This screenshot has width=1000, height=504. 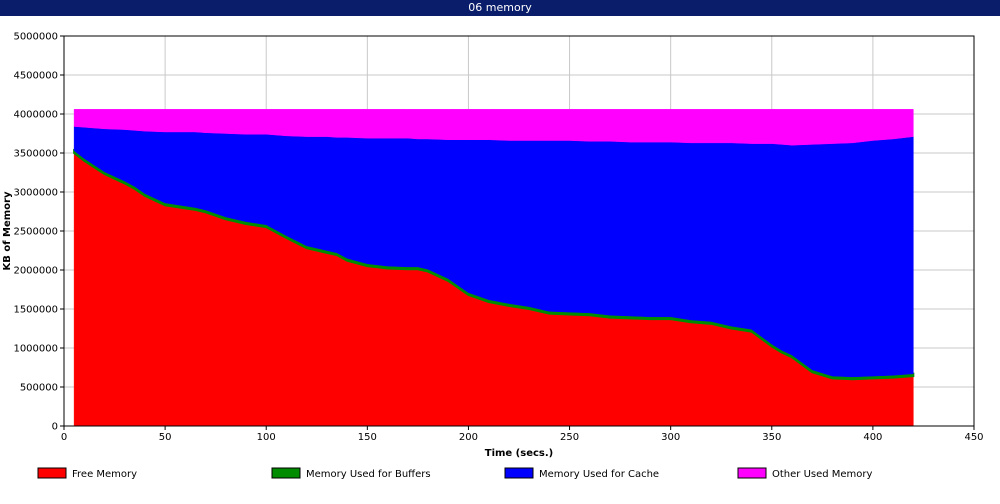 I want to click on legend-swatch-free-memory, so click(x=52, y=473).